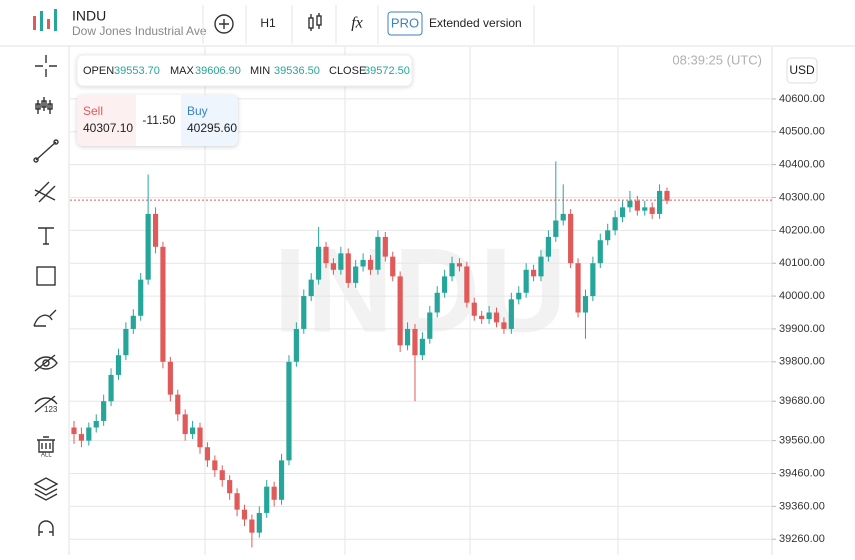  Describe the element at coordinates (46, 447) in the screenshot. I see `delete-all-tool: ALL` at that location.